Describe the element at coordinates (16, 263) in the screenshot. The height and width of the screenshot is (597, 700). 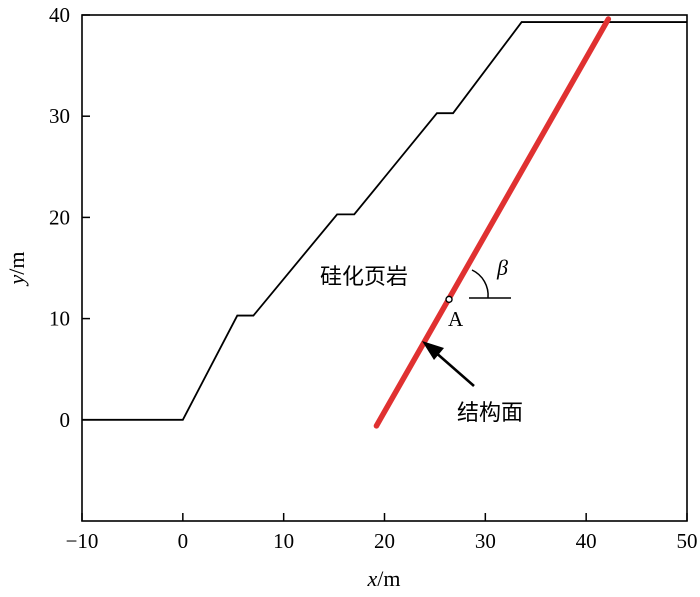
I see `y-axis-unit: /m` at that location.